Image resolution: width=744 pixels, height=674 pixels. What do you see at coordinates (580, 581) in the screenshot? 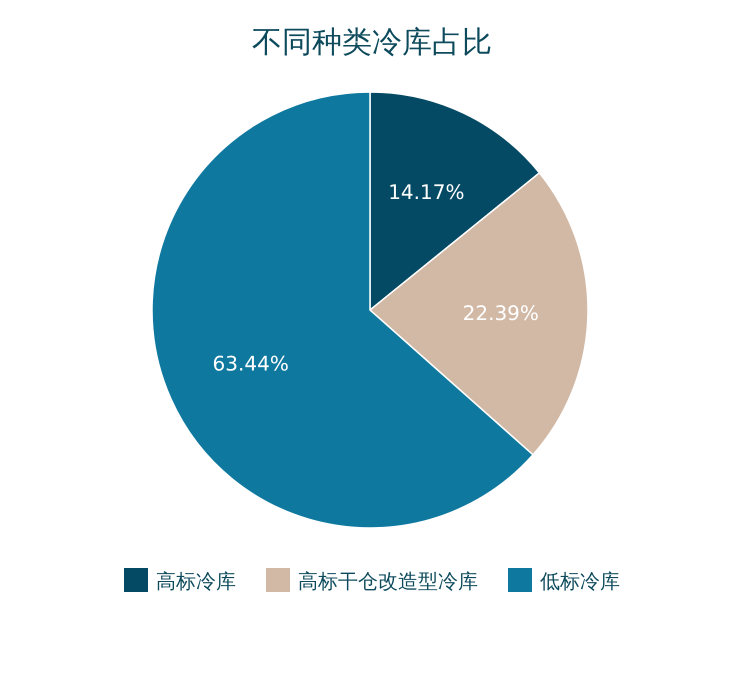
I see `legend-label: 低标冷库` at bounding box center [580, 581].